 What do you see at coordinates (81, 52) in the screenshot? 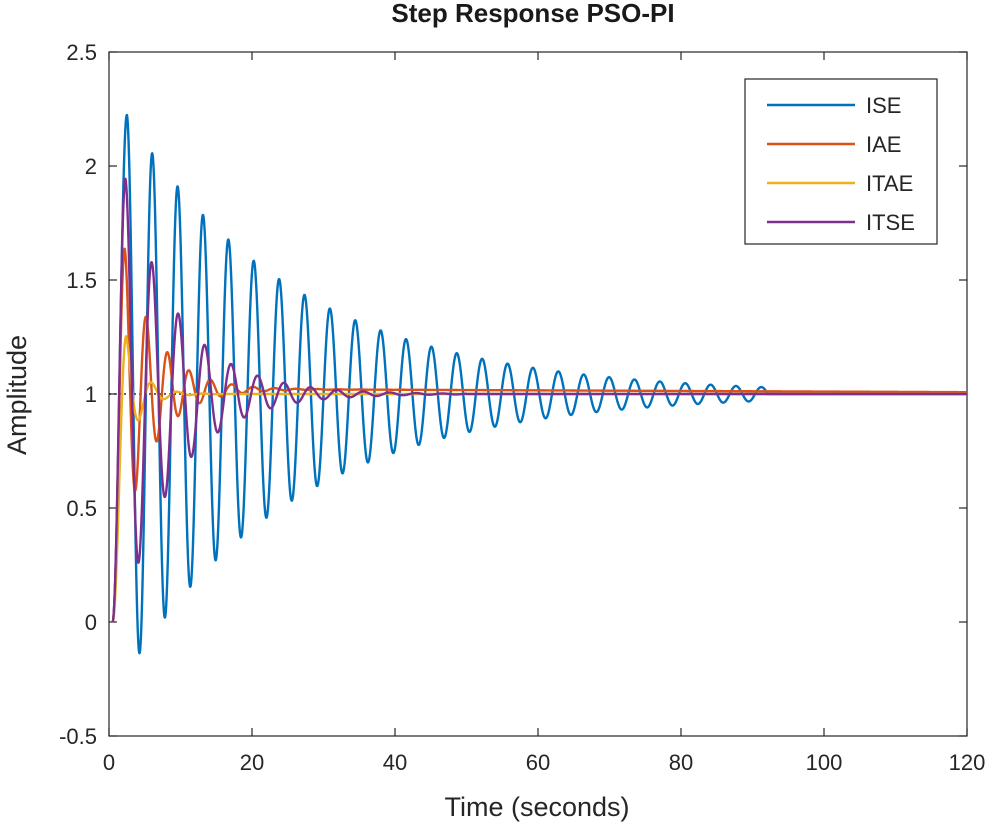
I see `y-tick-label: 2.5` at bounding box center [81, 52].